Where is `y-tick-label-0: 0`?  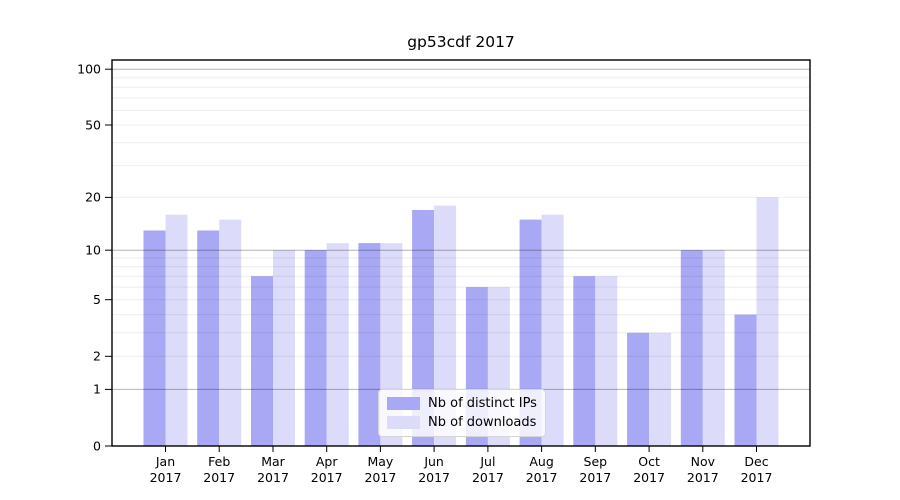 y-tick-label-0: 0 is located at coordinates (97, 445).